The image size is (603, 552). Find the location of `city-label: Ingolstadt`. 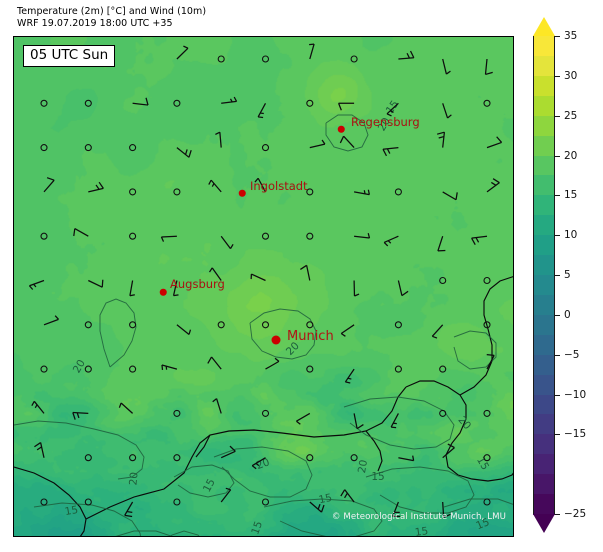

city-label: Ingolstadt is located at coordinates (279, 186).